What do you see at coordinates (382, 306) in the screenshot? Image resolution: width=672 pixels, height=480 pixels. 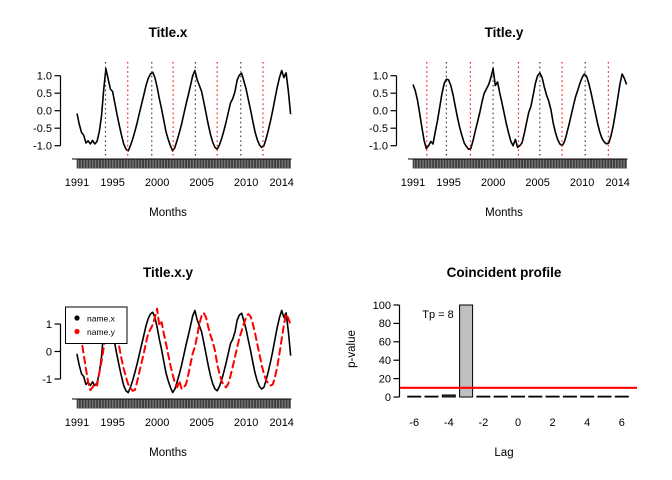 I see `y-tick-label: 100` at bounding box center [382, 306].